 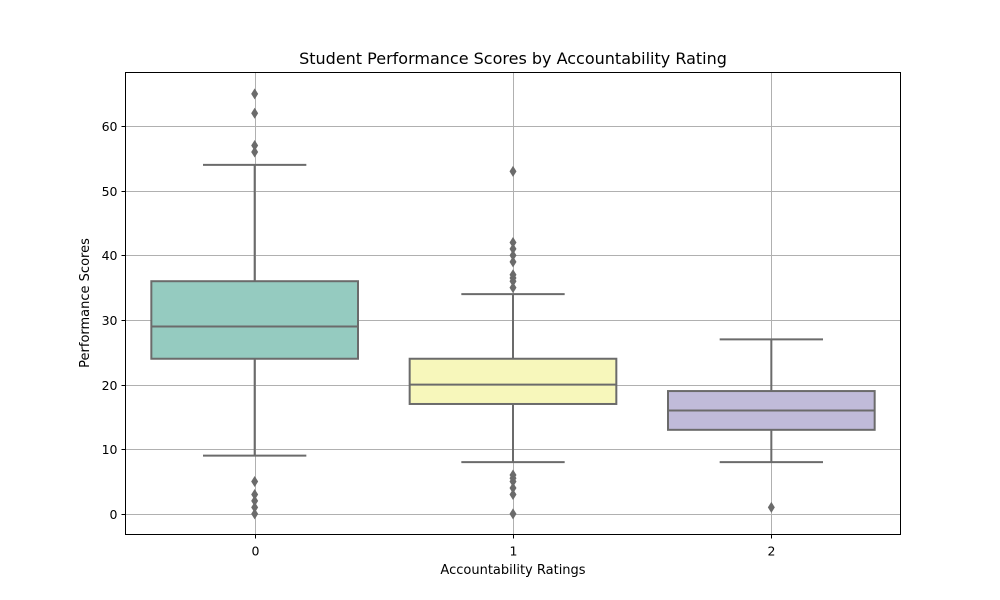 What do you see at coordinates (110, 126) in the screenshot?
I see `y-tick-label: 60` at bounding box center [110, 126].